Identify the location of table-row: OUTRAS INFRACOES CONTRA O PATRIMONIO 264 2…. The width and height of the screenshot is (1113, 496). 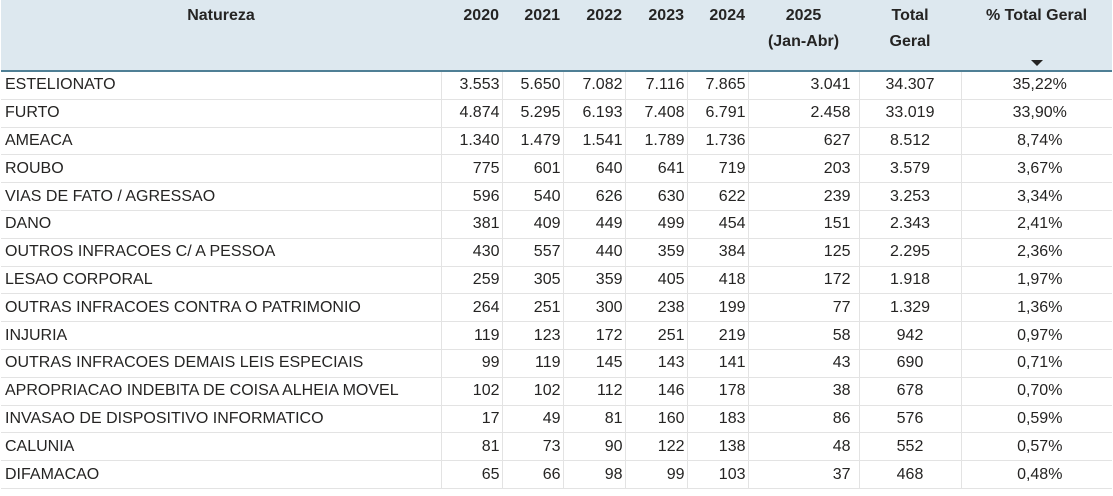
(556, 308).